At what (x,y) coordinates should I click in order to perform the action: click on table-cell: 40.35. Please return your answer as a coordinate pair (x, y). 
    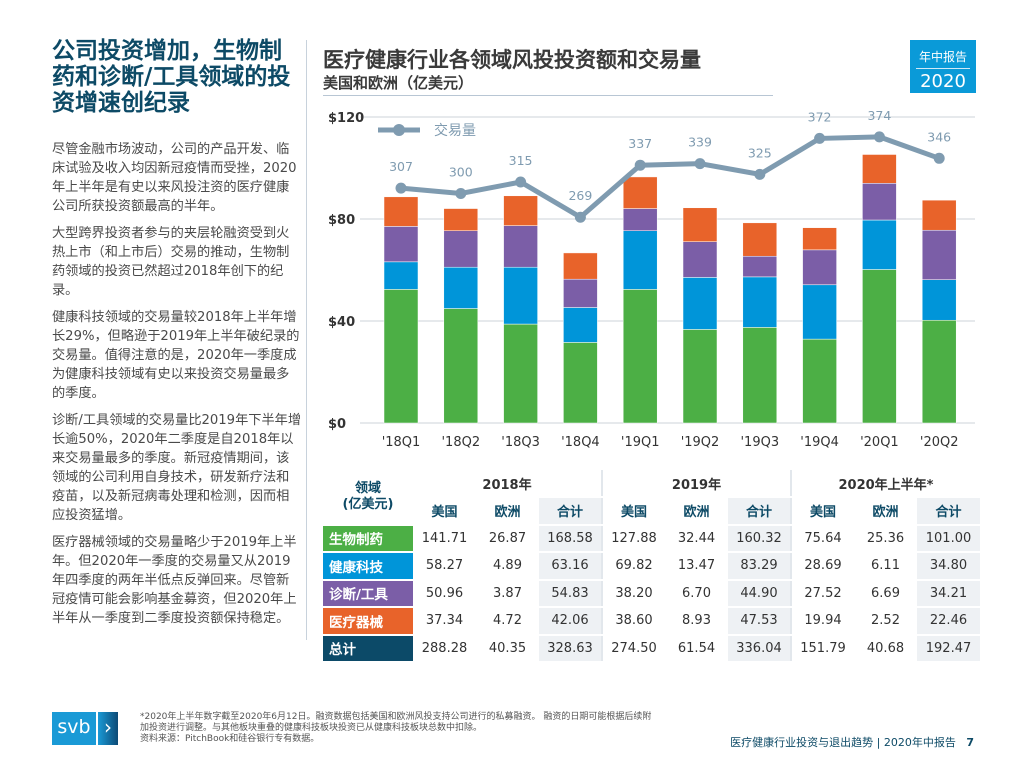
    Looking at the image, I should click on (507, 648).